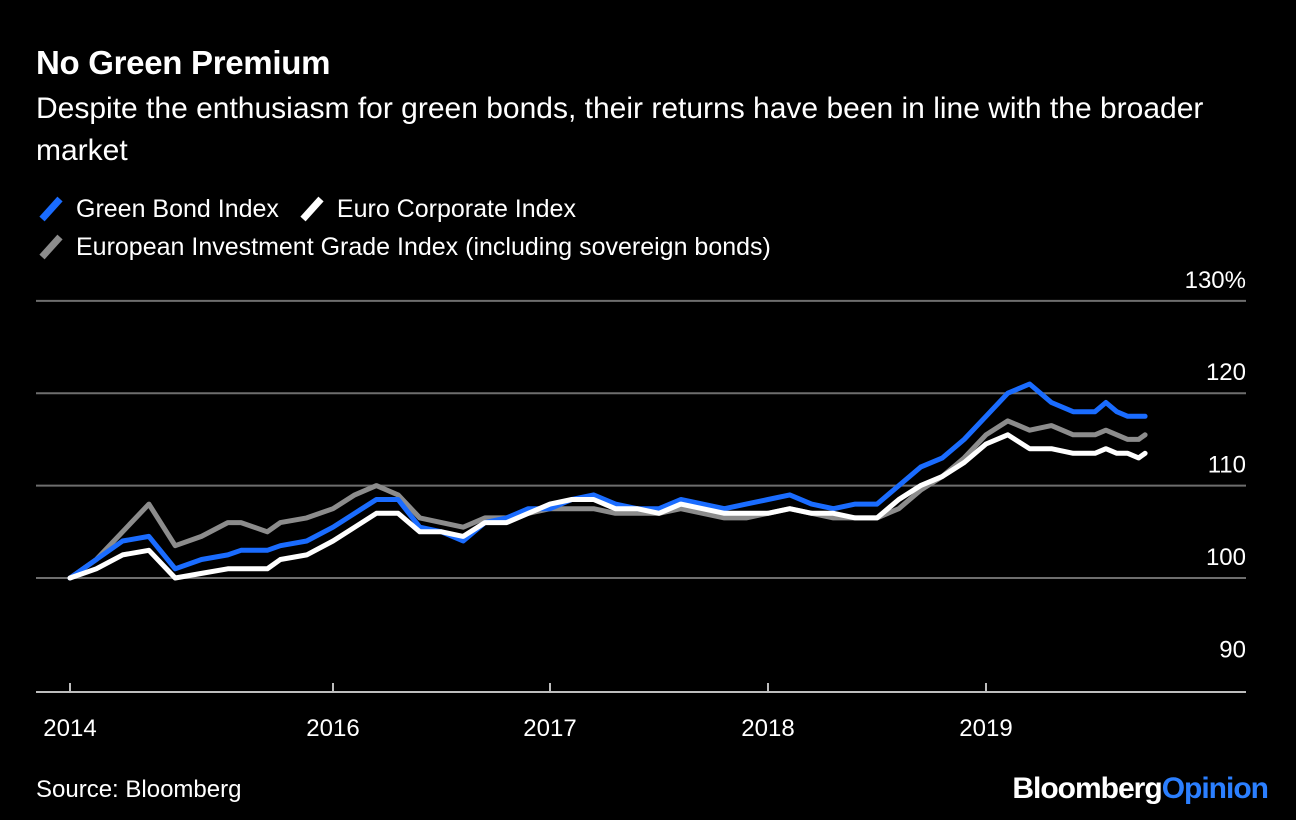  What do you see at coordinates (767, 728) in the screenshot?
I see `x-tick-label-3: 2018` at bounding box center [767, 728].